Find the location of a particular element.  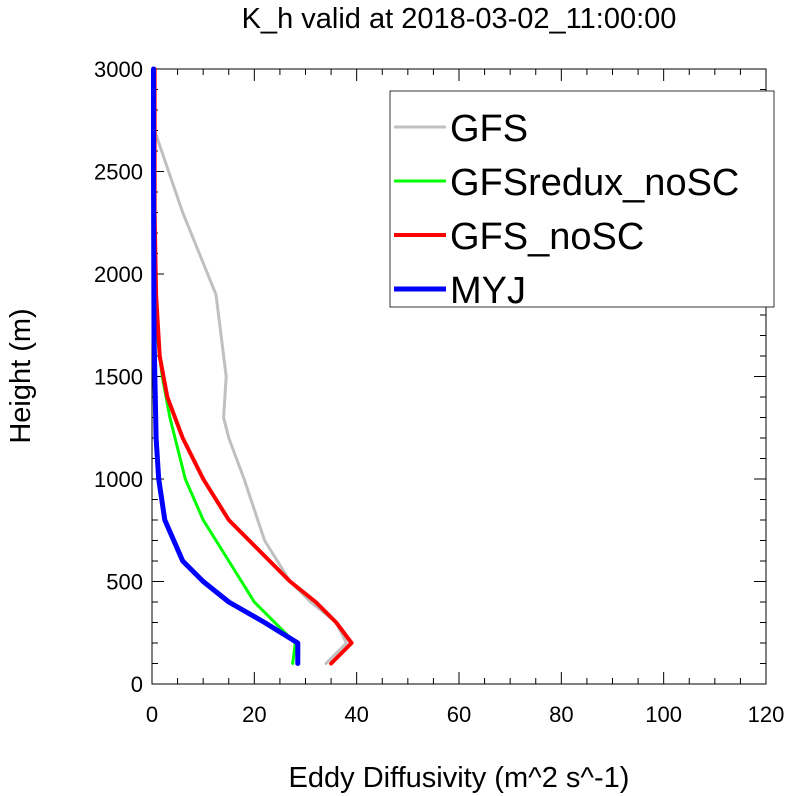

y-tick-label: 500 is located at coordinates (124, 582).